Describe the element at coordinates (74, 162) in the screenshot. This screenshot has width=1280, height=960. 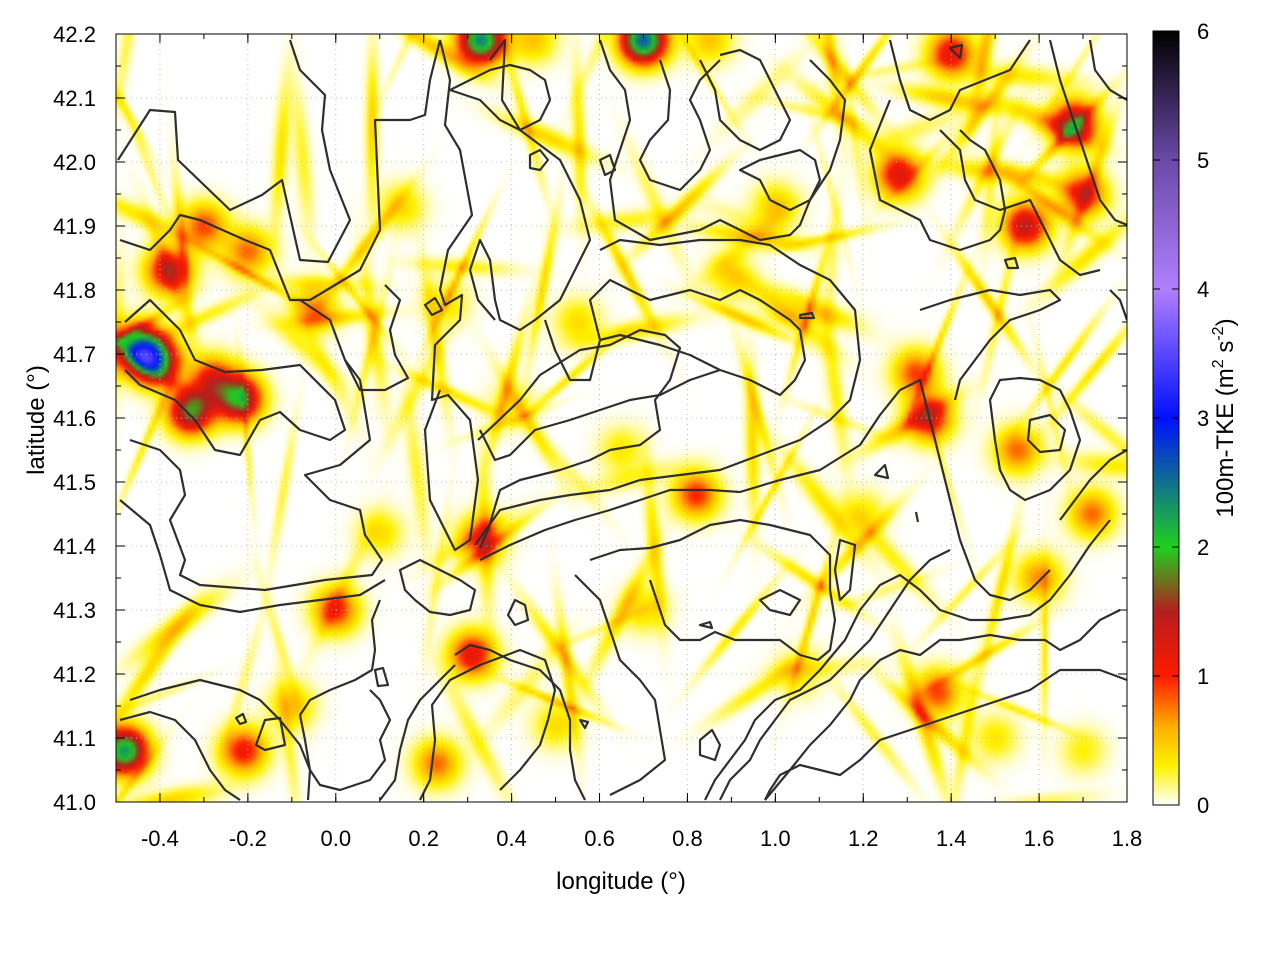
I see `y-tick-label: 42.0` at that location.